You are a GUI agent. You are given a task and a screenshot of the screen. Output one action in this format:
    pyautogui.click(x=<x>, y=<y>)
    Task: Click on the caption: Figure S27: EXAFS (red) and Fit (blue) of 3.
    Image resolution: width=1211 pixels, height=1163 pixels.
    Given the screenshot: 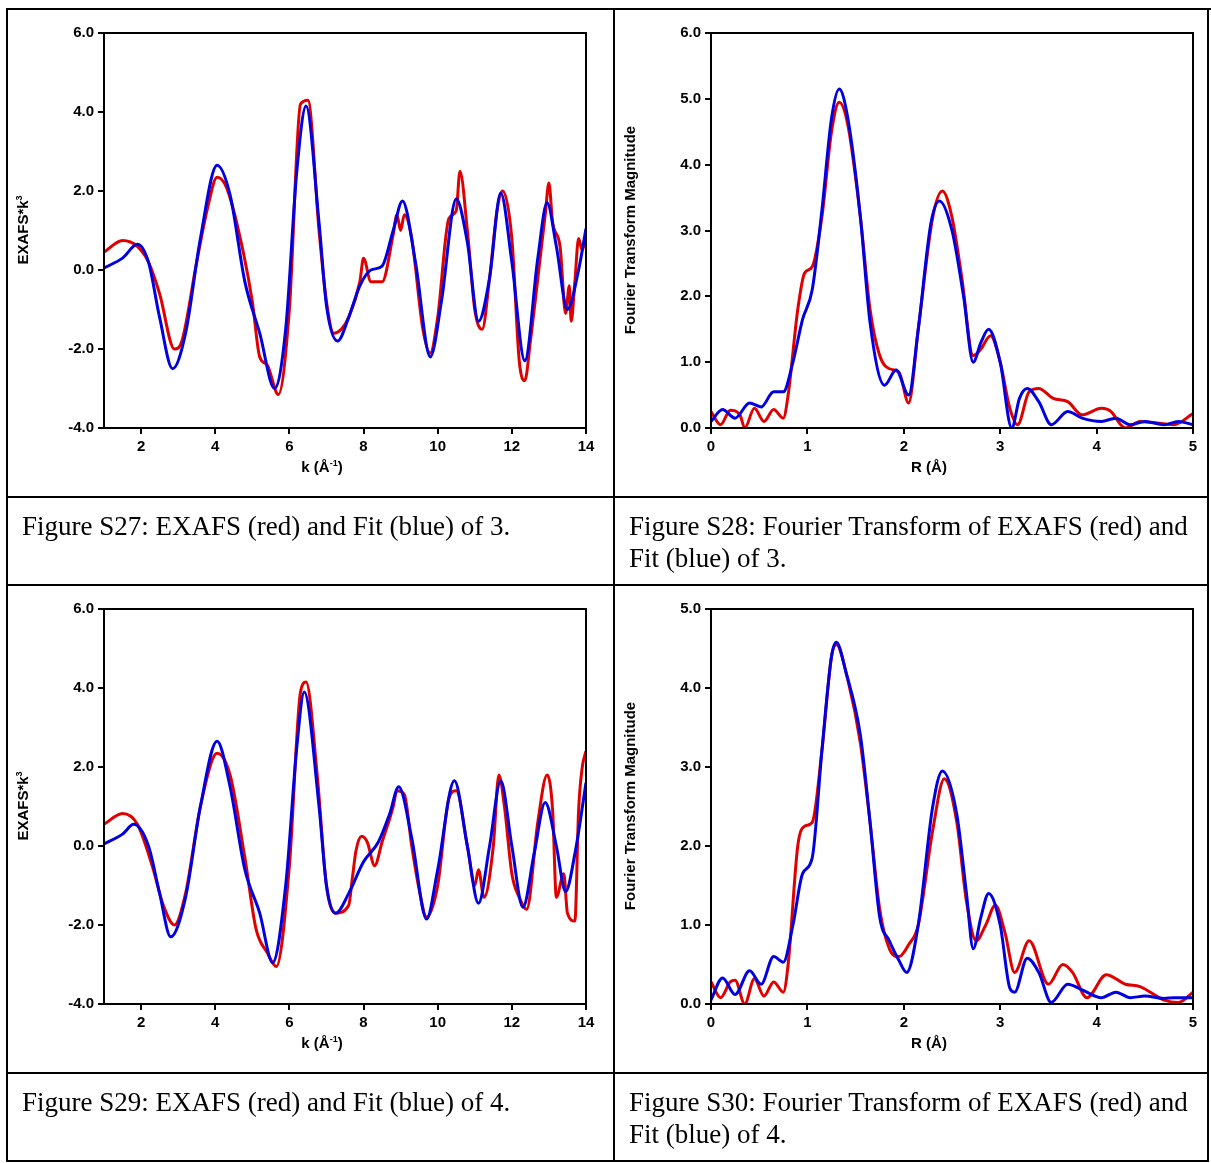 What is the action you would take?
    pyautogui.click(x=310, y=540)
    